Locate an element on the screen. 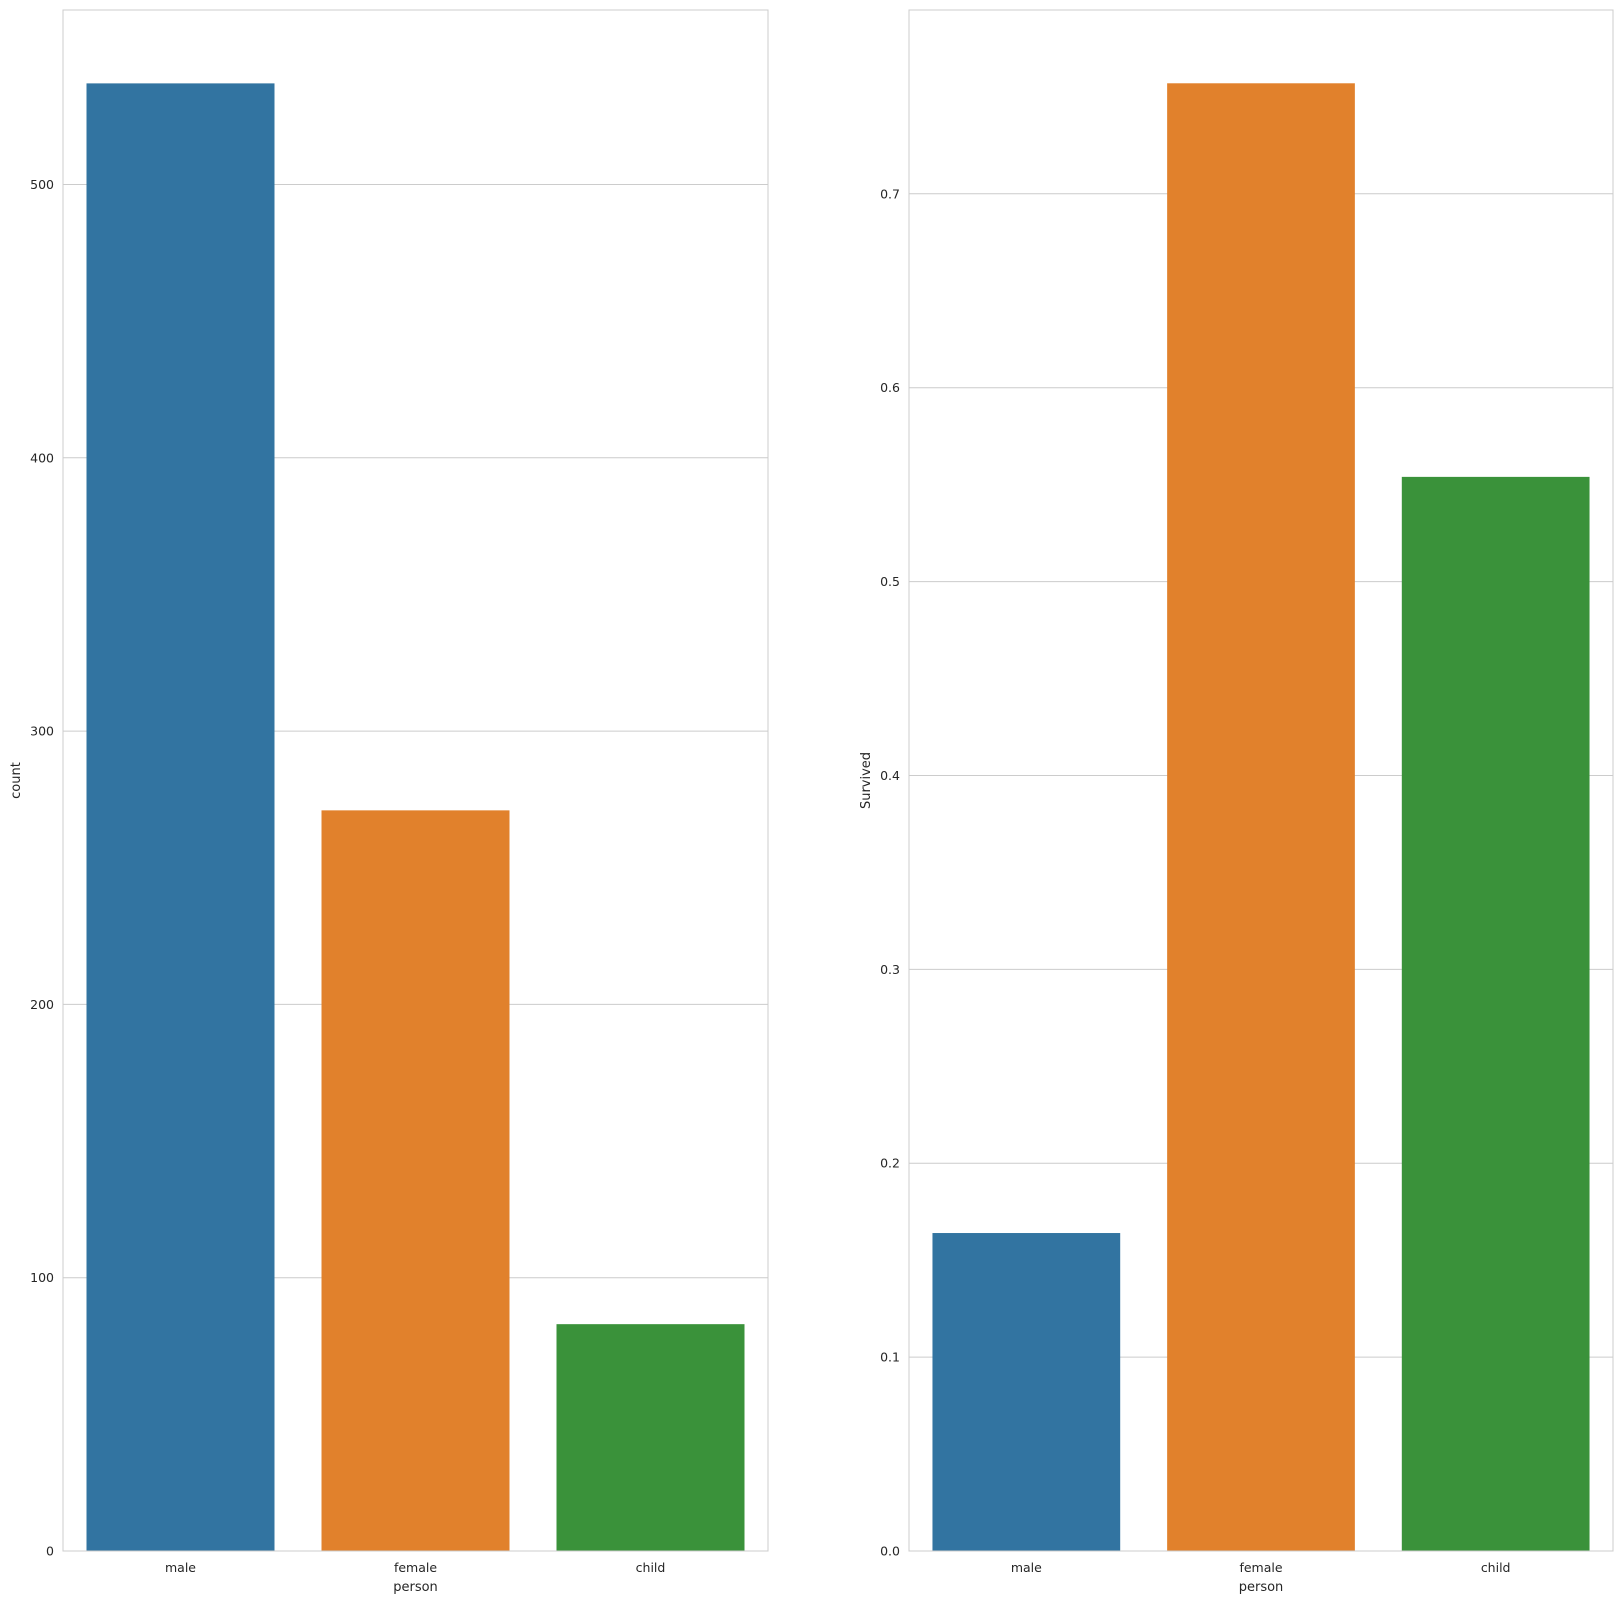 This screenshot has width=1622, height=1603. survived-chart-x-ticks: male female child is located at coordinates (1261, 1567).